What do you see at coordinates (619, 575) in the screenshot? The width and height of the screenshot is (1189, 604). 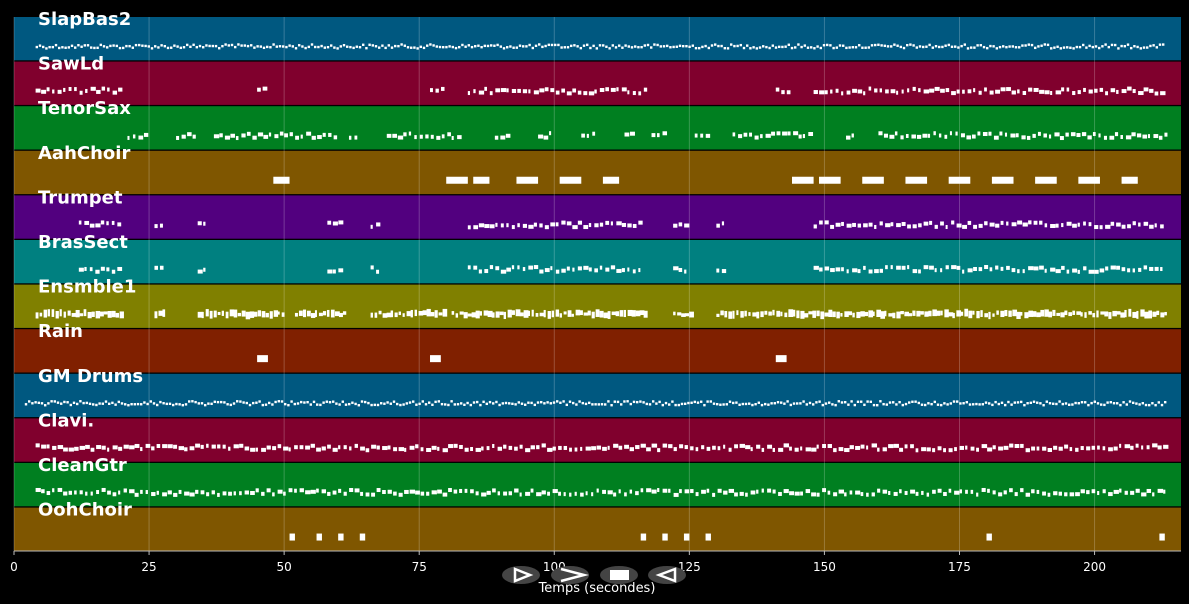 I see `stop-button` at bounding box center [619, 575].